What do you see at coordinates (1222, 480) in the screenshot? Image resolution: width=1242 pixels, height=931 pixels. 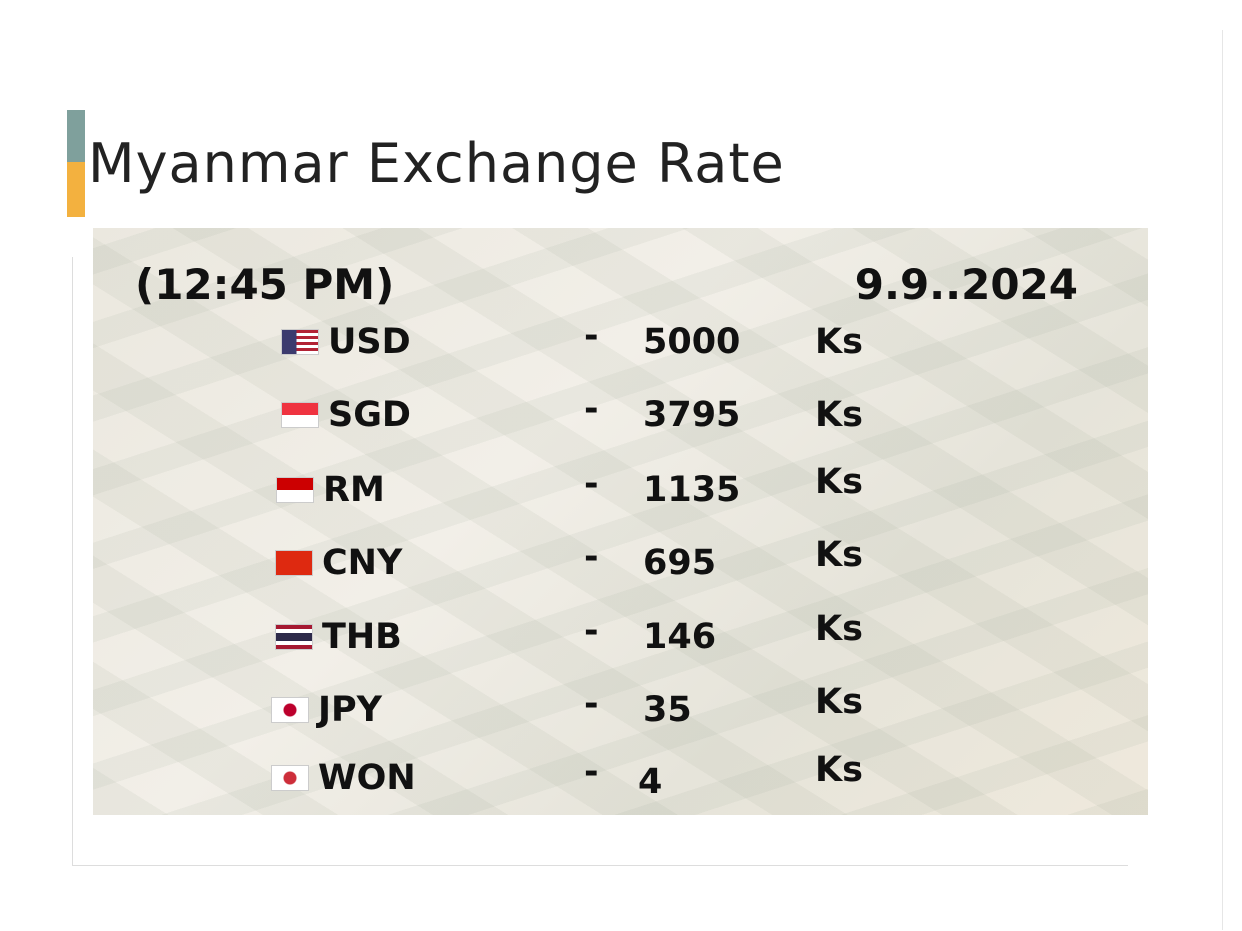 I see `page-edge` at bounding box center [1222, 480].